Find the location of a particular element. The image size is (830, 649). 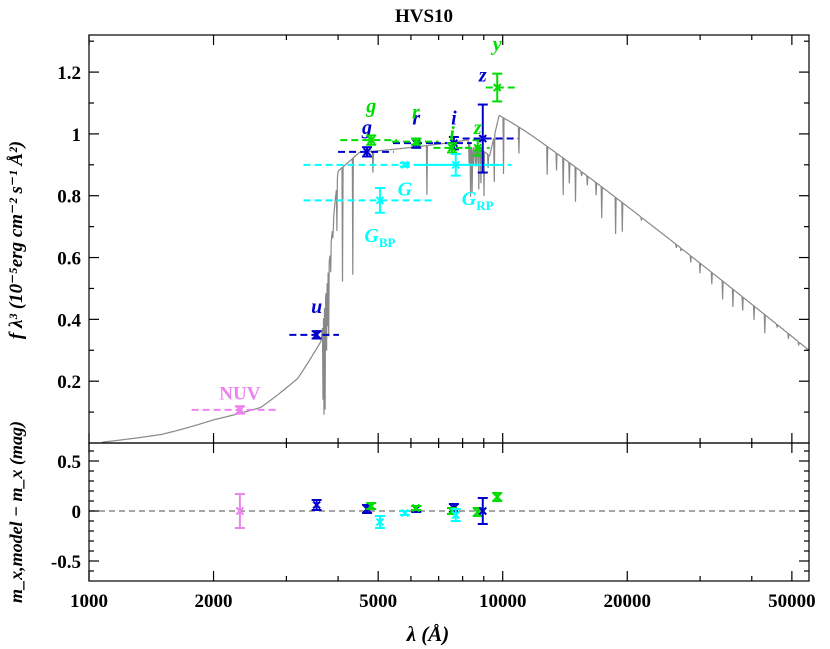

phot-panstarrs-z-residual is located at coordinates (477, 512).